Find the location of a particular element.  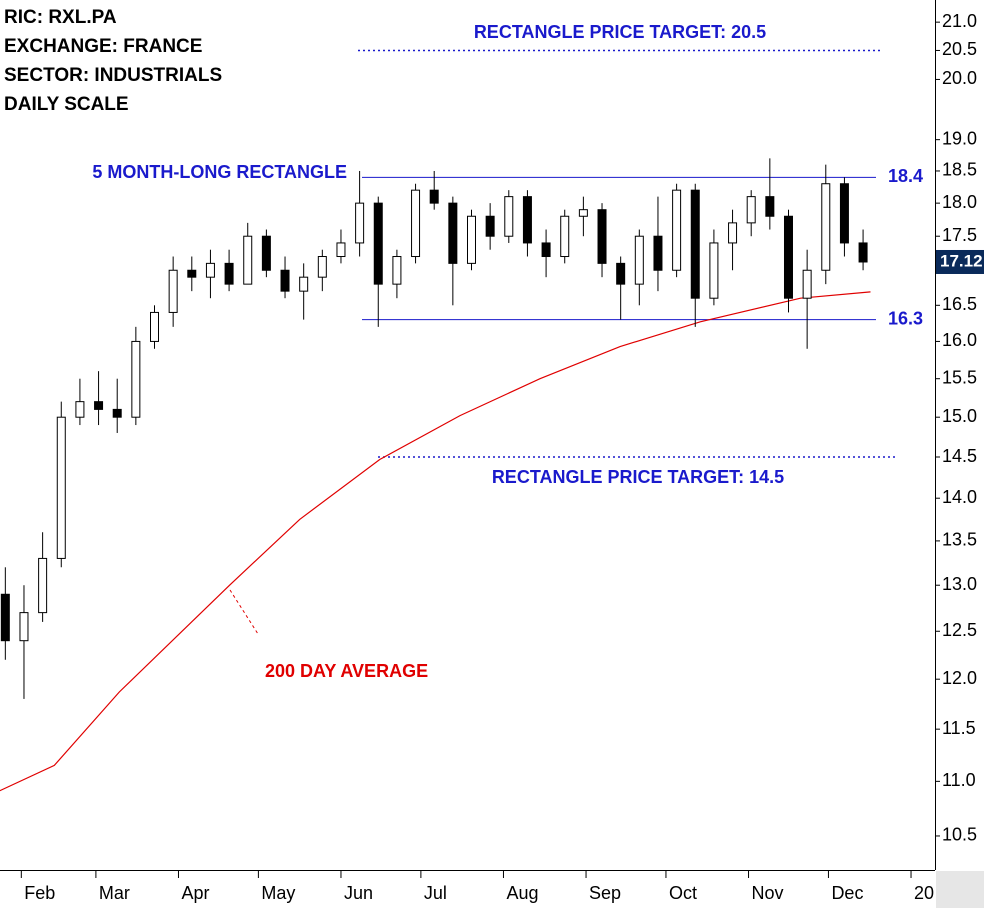

corner-box is located at coordinates (960, 889).